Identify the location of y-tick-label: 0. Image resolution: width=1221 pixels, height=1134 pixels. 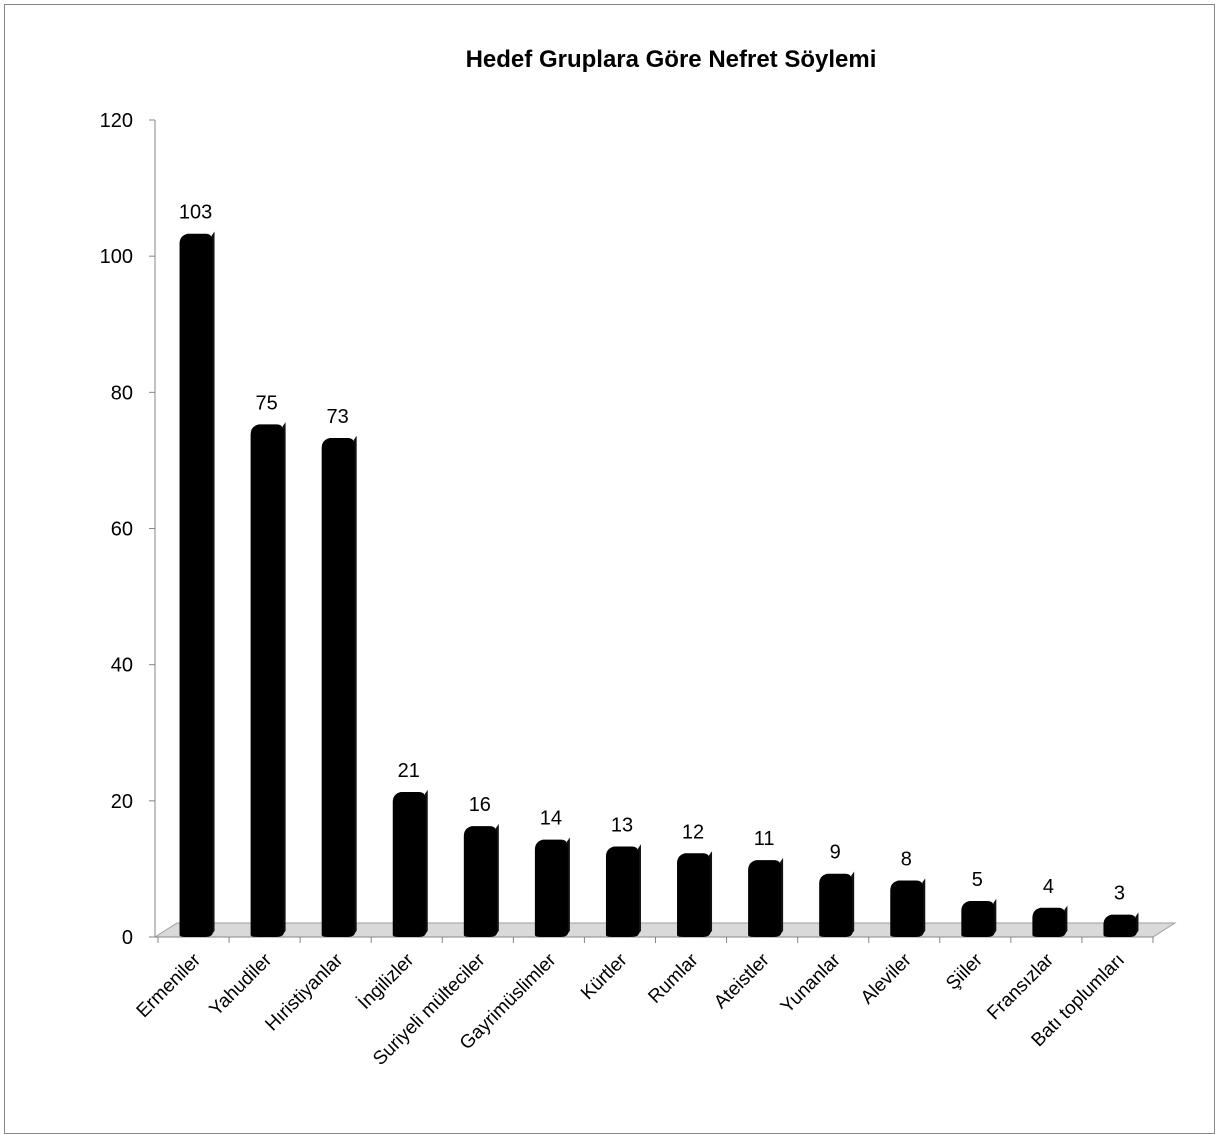
(127, 938).